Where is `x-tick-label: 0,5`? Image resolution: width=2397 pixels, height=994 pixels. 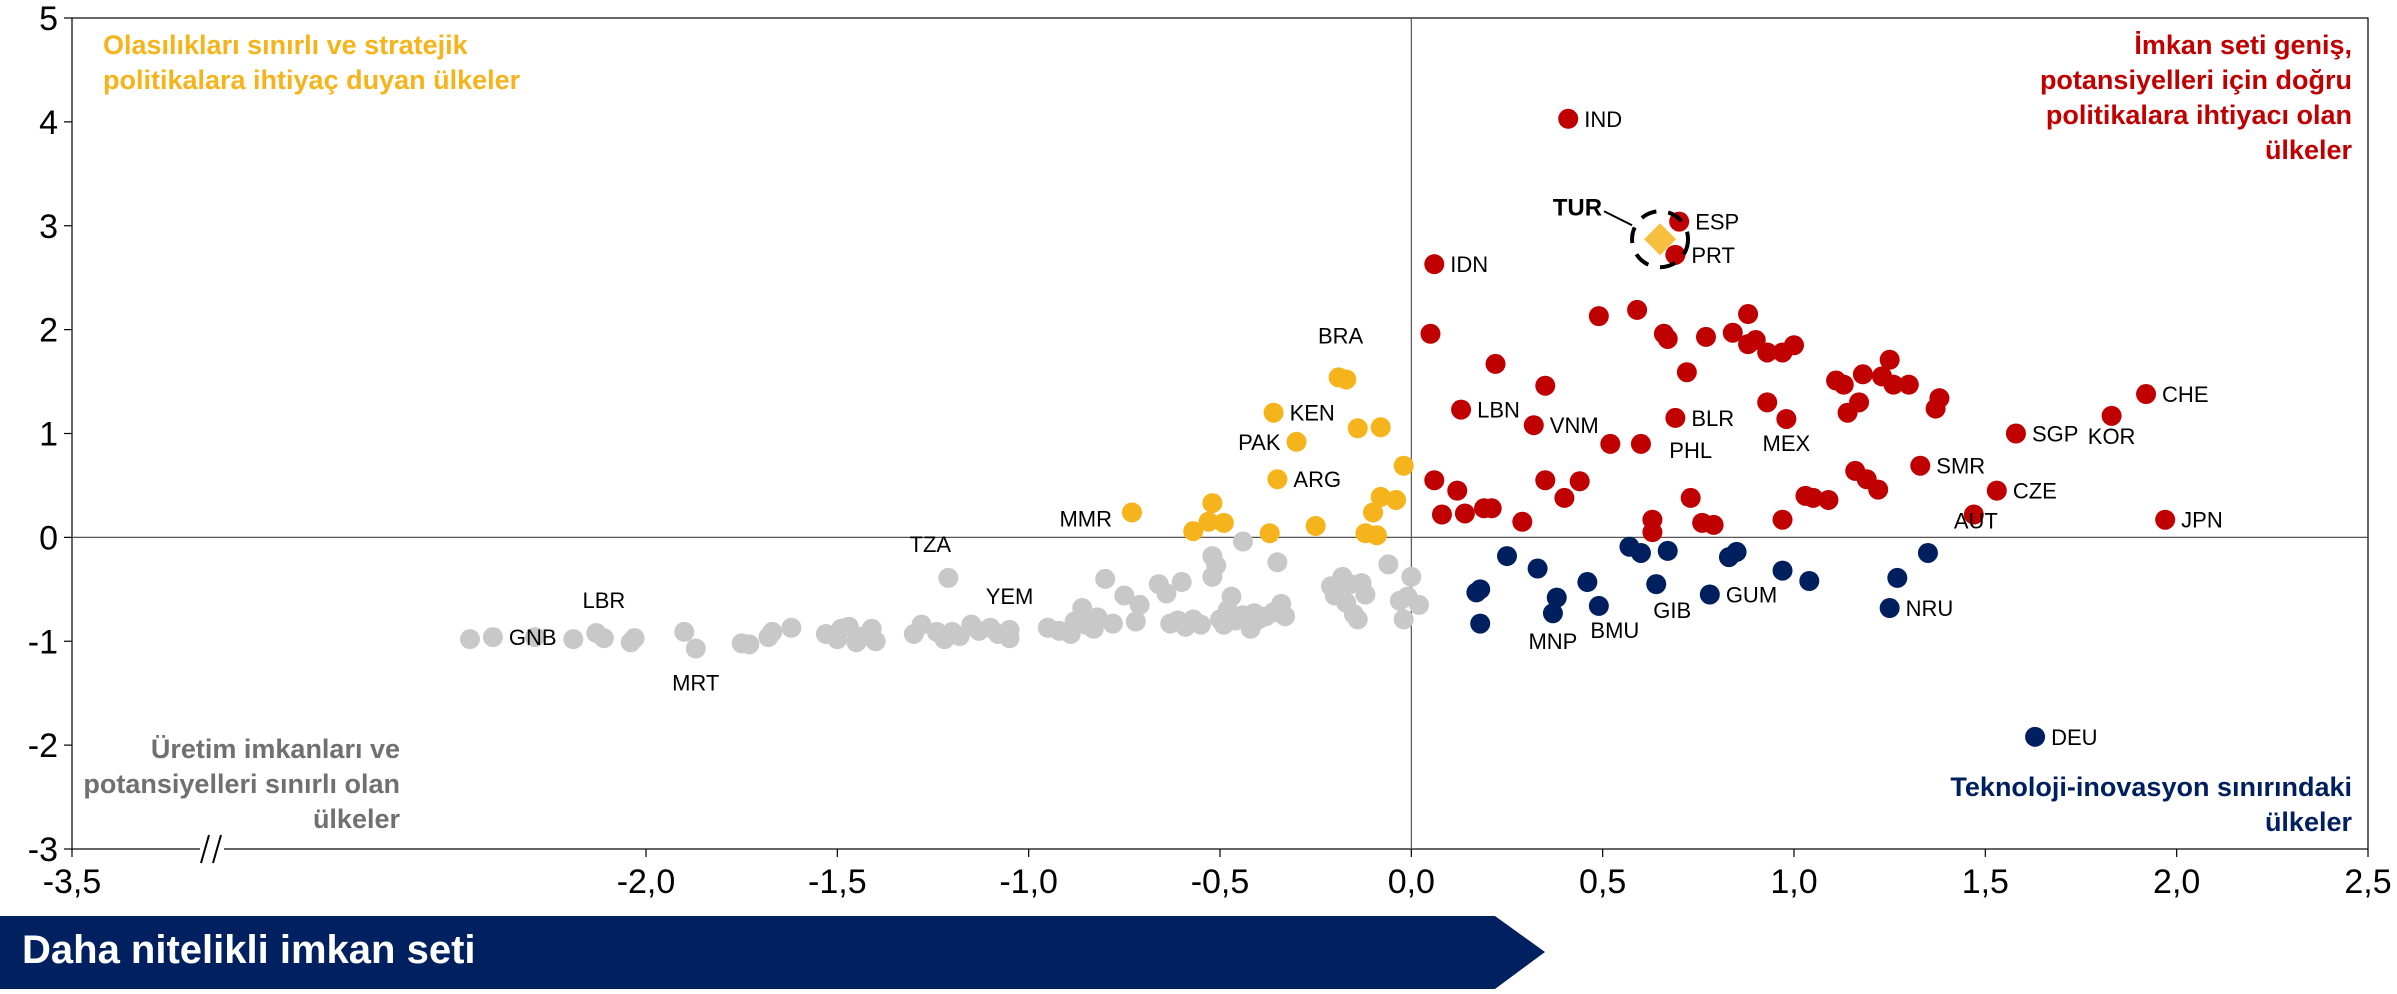 x-tick-label: 0,5 is located at coordinates (1602, 882).